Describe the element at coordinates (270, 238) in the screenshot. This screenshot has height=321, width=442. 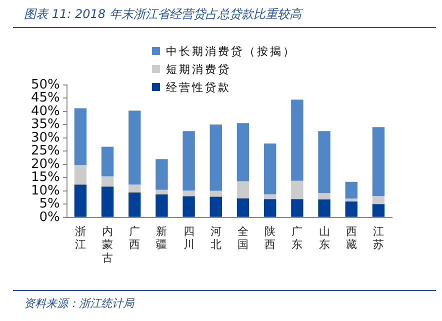
I see `x-tick-label: 陕西` at that location.